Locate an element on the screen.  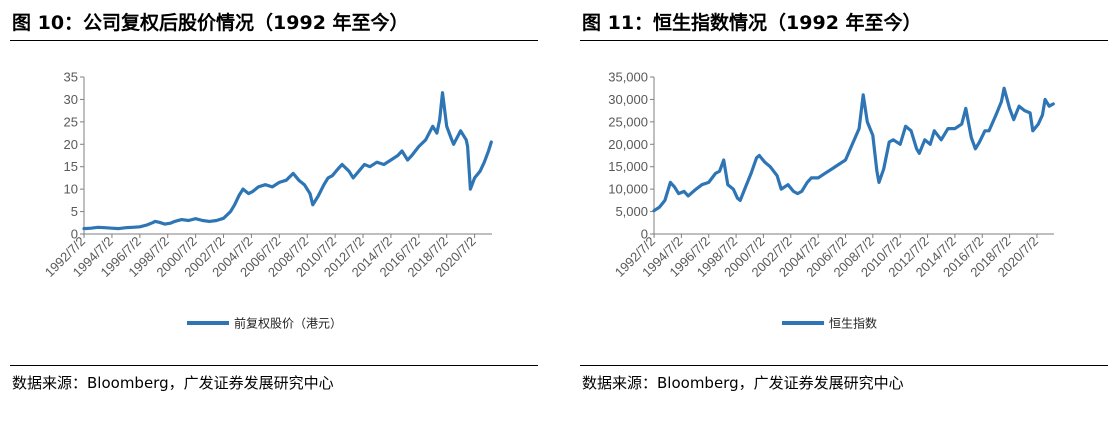
right-chart-y-tick-label: 25,000 is located at coordinates (628, 121).